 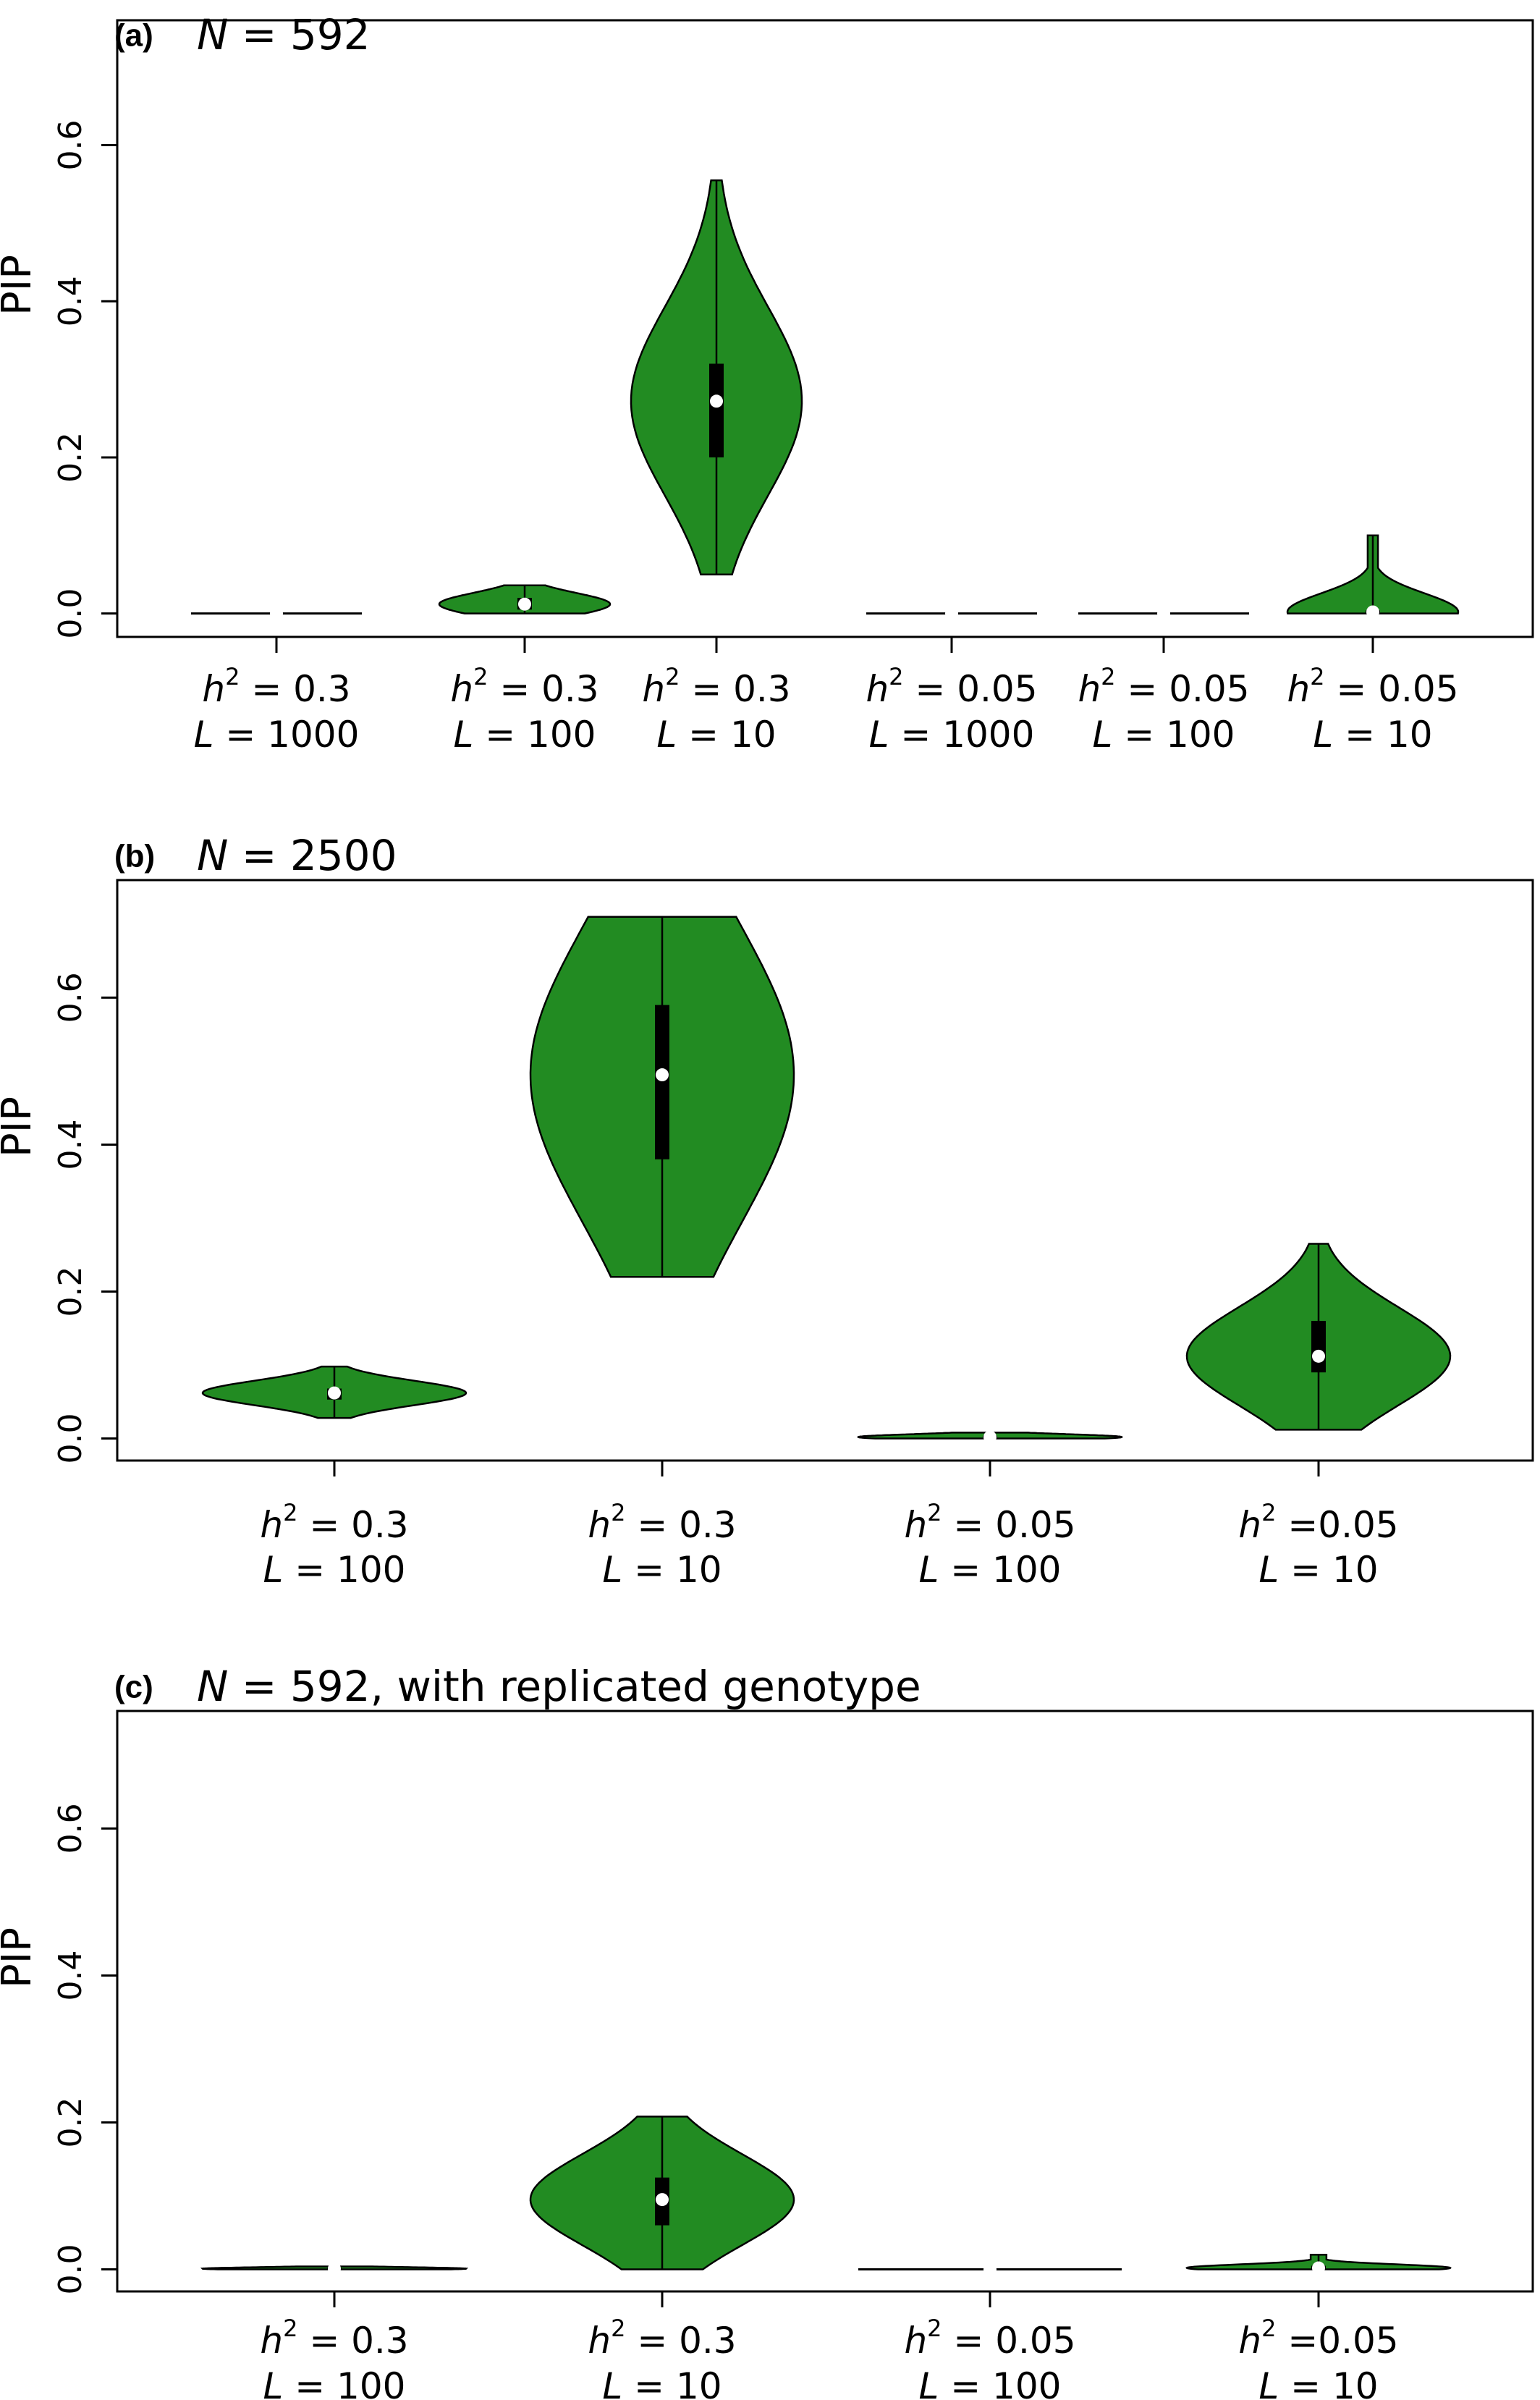 I want to click on violin-group: h2 = 0.05L = 1000, so click(x=952, y=681).